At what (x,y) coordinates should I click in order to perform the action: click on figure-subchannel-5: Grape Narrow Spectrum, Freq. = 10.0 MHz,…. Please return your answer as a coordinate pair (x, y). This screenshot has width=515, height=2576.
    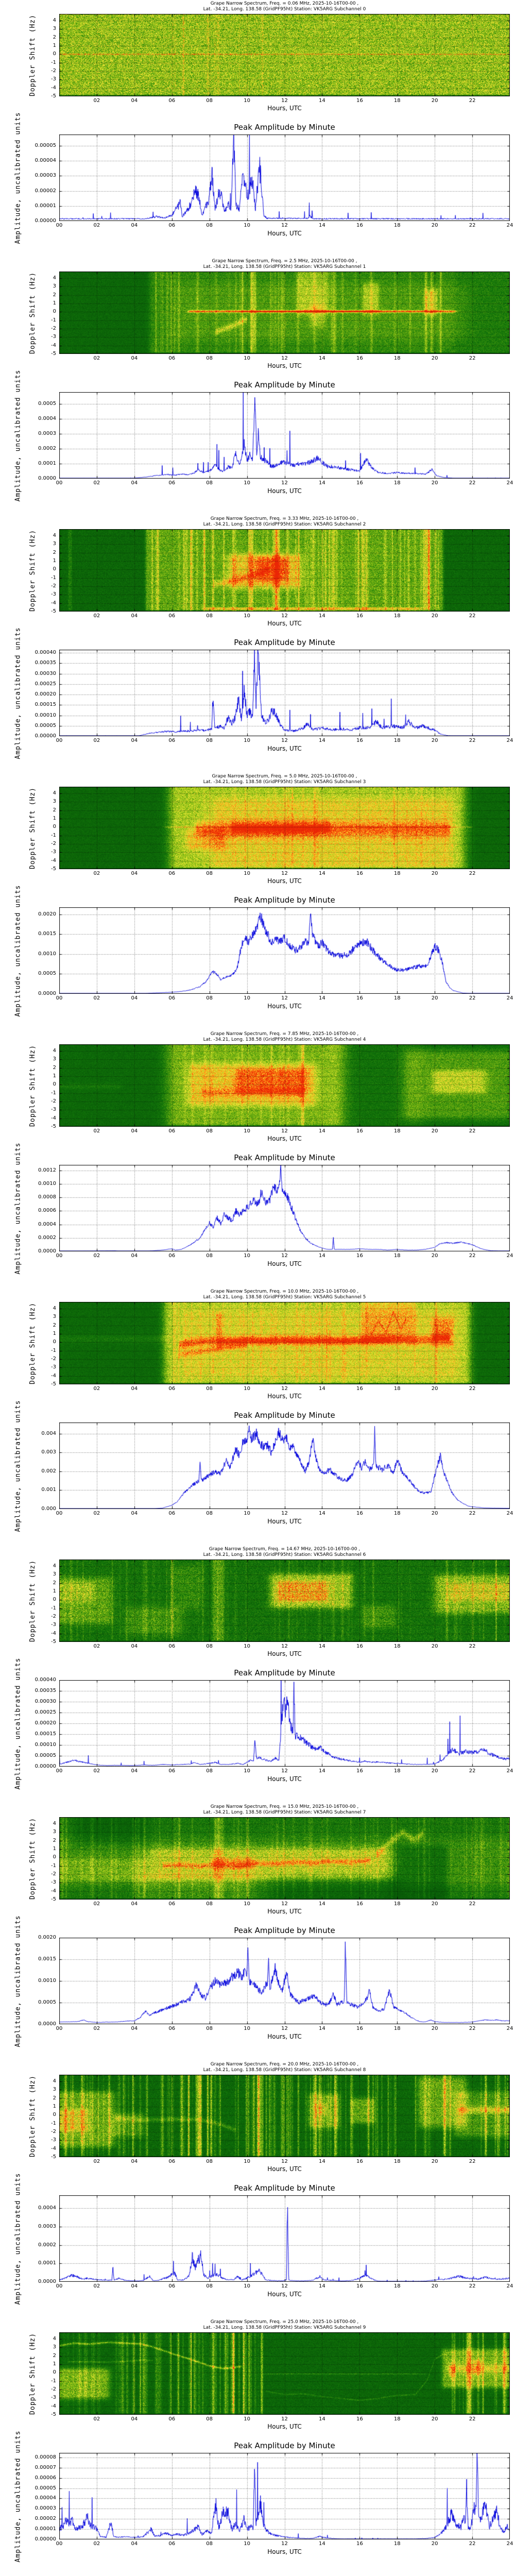
    Looking at the image, I should click on (257, 1417).